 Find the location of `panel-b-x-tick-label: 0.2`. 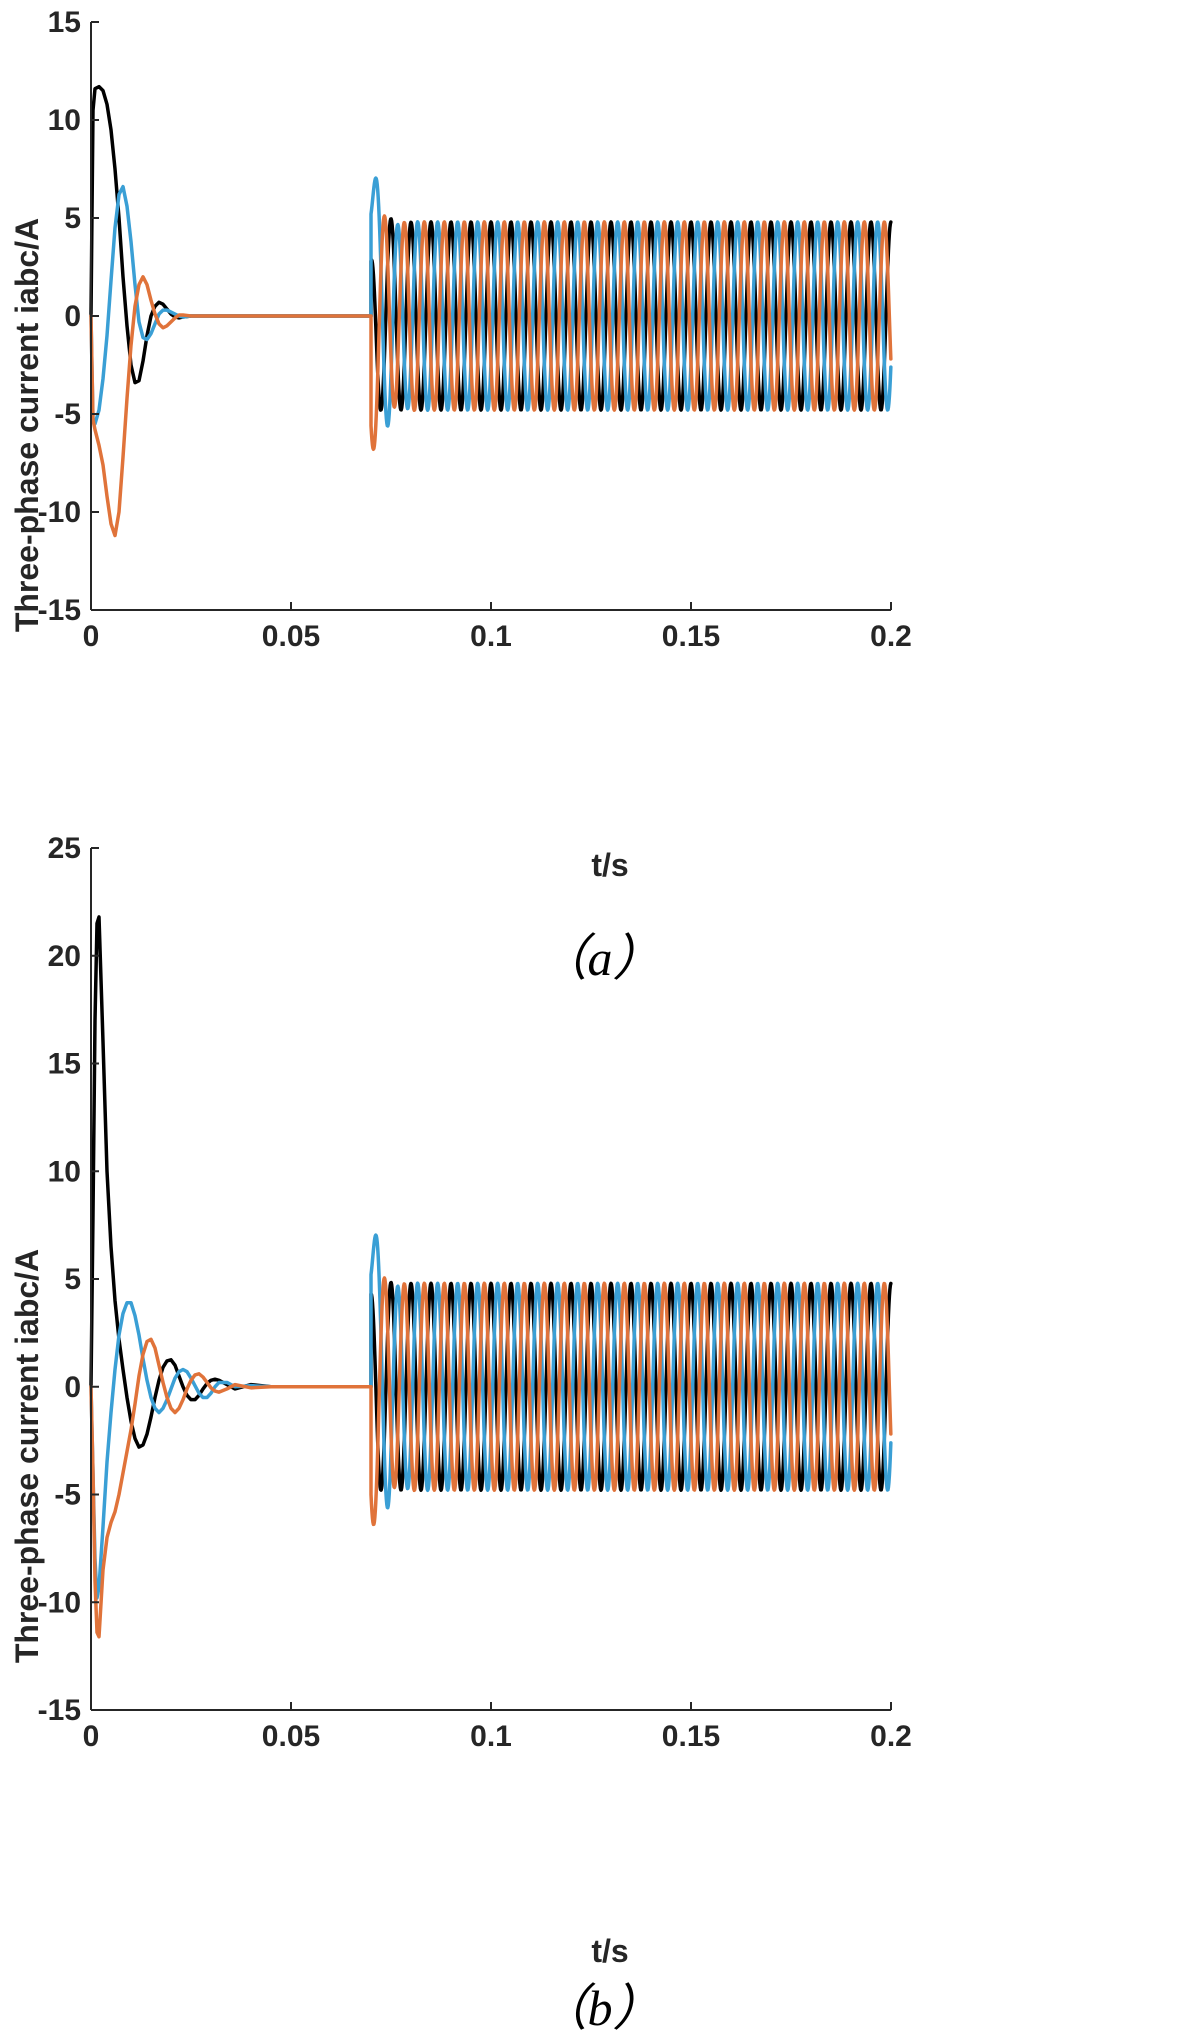

panel-b-x-tick-label: 0.2 is located at coordinates (891, 1736).